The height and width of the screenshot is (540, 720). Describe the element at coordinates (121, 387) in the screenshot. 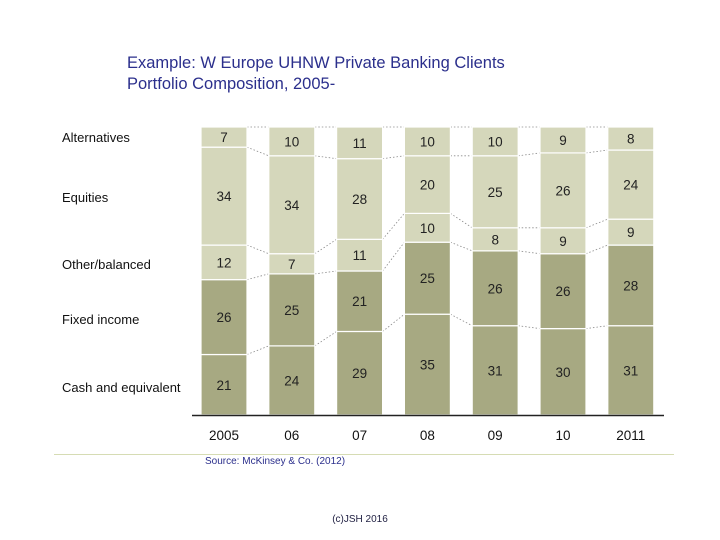

I see `row-label-cash-and-equivalent: Cash and equivalent` at that location.